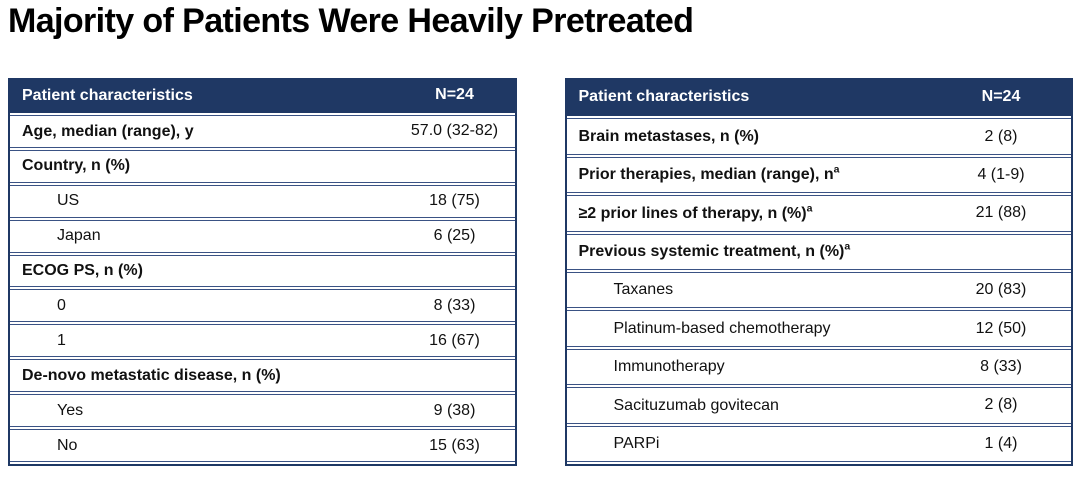  Describe the element at coordinates (454, 410) in the screenshot. I see `row-value: 9 (38)` at that location.